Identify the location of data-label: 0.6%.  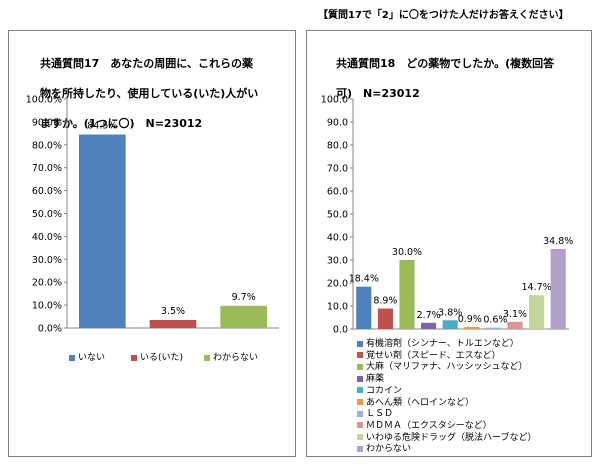
(495, 320).